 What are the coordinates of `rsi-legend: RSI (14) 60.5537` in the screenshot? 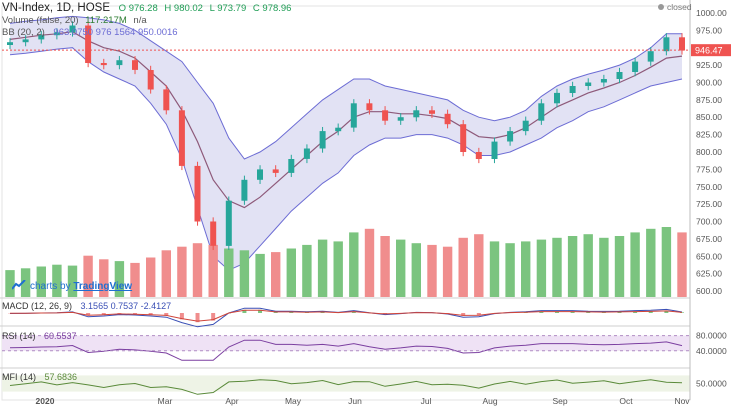 It's located at (39, 336).